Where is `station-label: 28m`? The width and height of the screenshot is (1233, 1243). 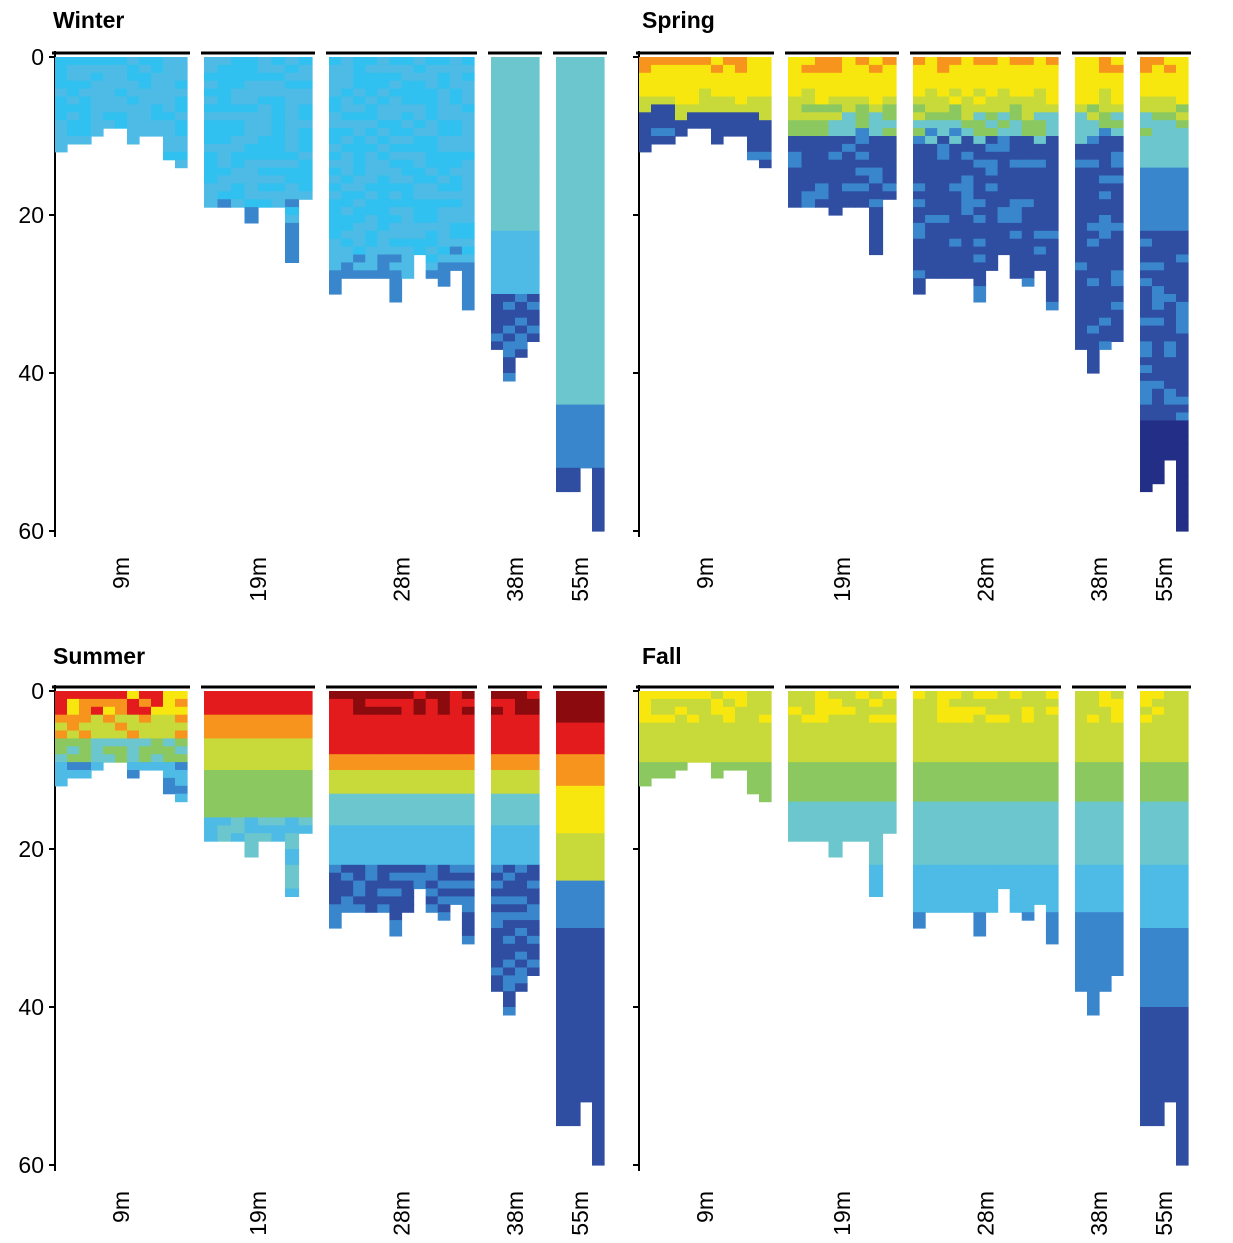 station-label: 28m is located at coordinates (402, 1213).